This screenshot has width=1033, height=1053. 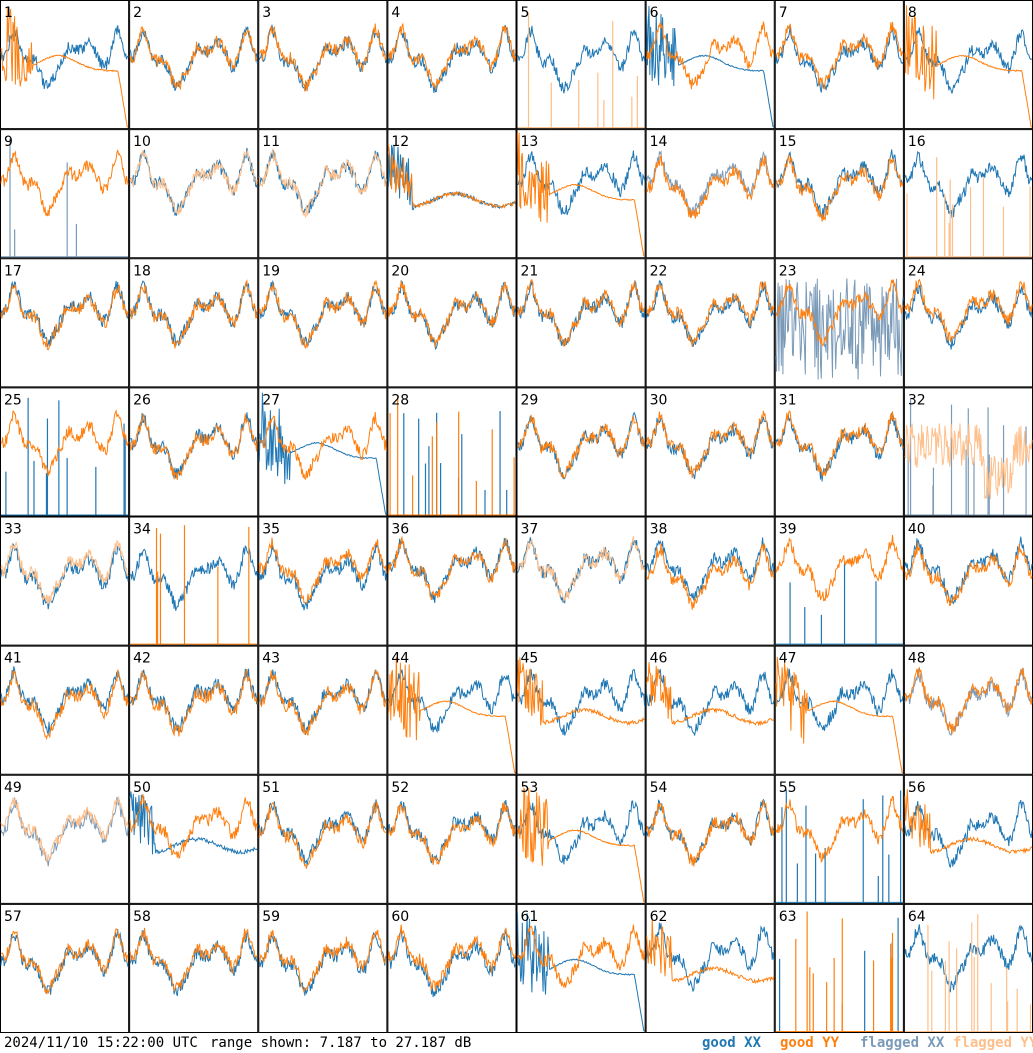 I want to click on panel-label: 34, so click(x=142, y=530).